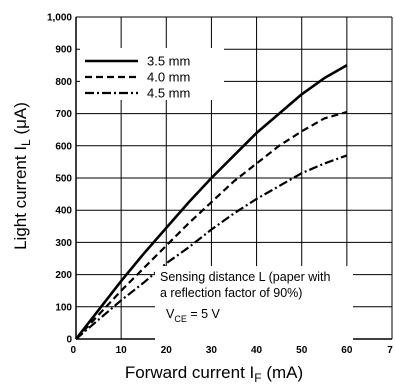 This screenshot has width=395, height=391. I want to click on y-axis-label-main: Light current I, so click(20, 198).